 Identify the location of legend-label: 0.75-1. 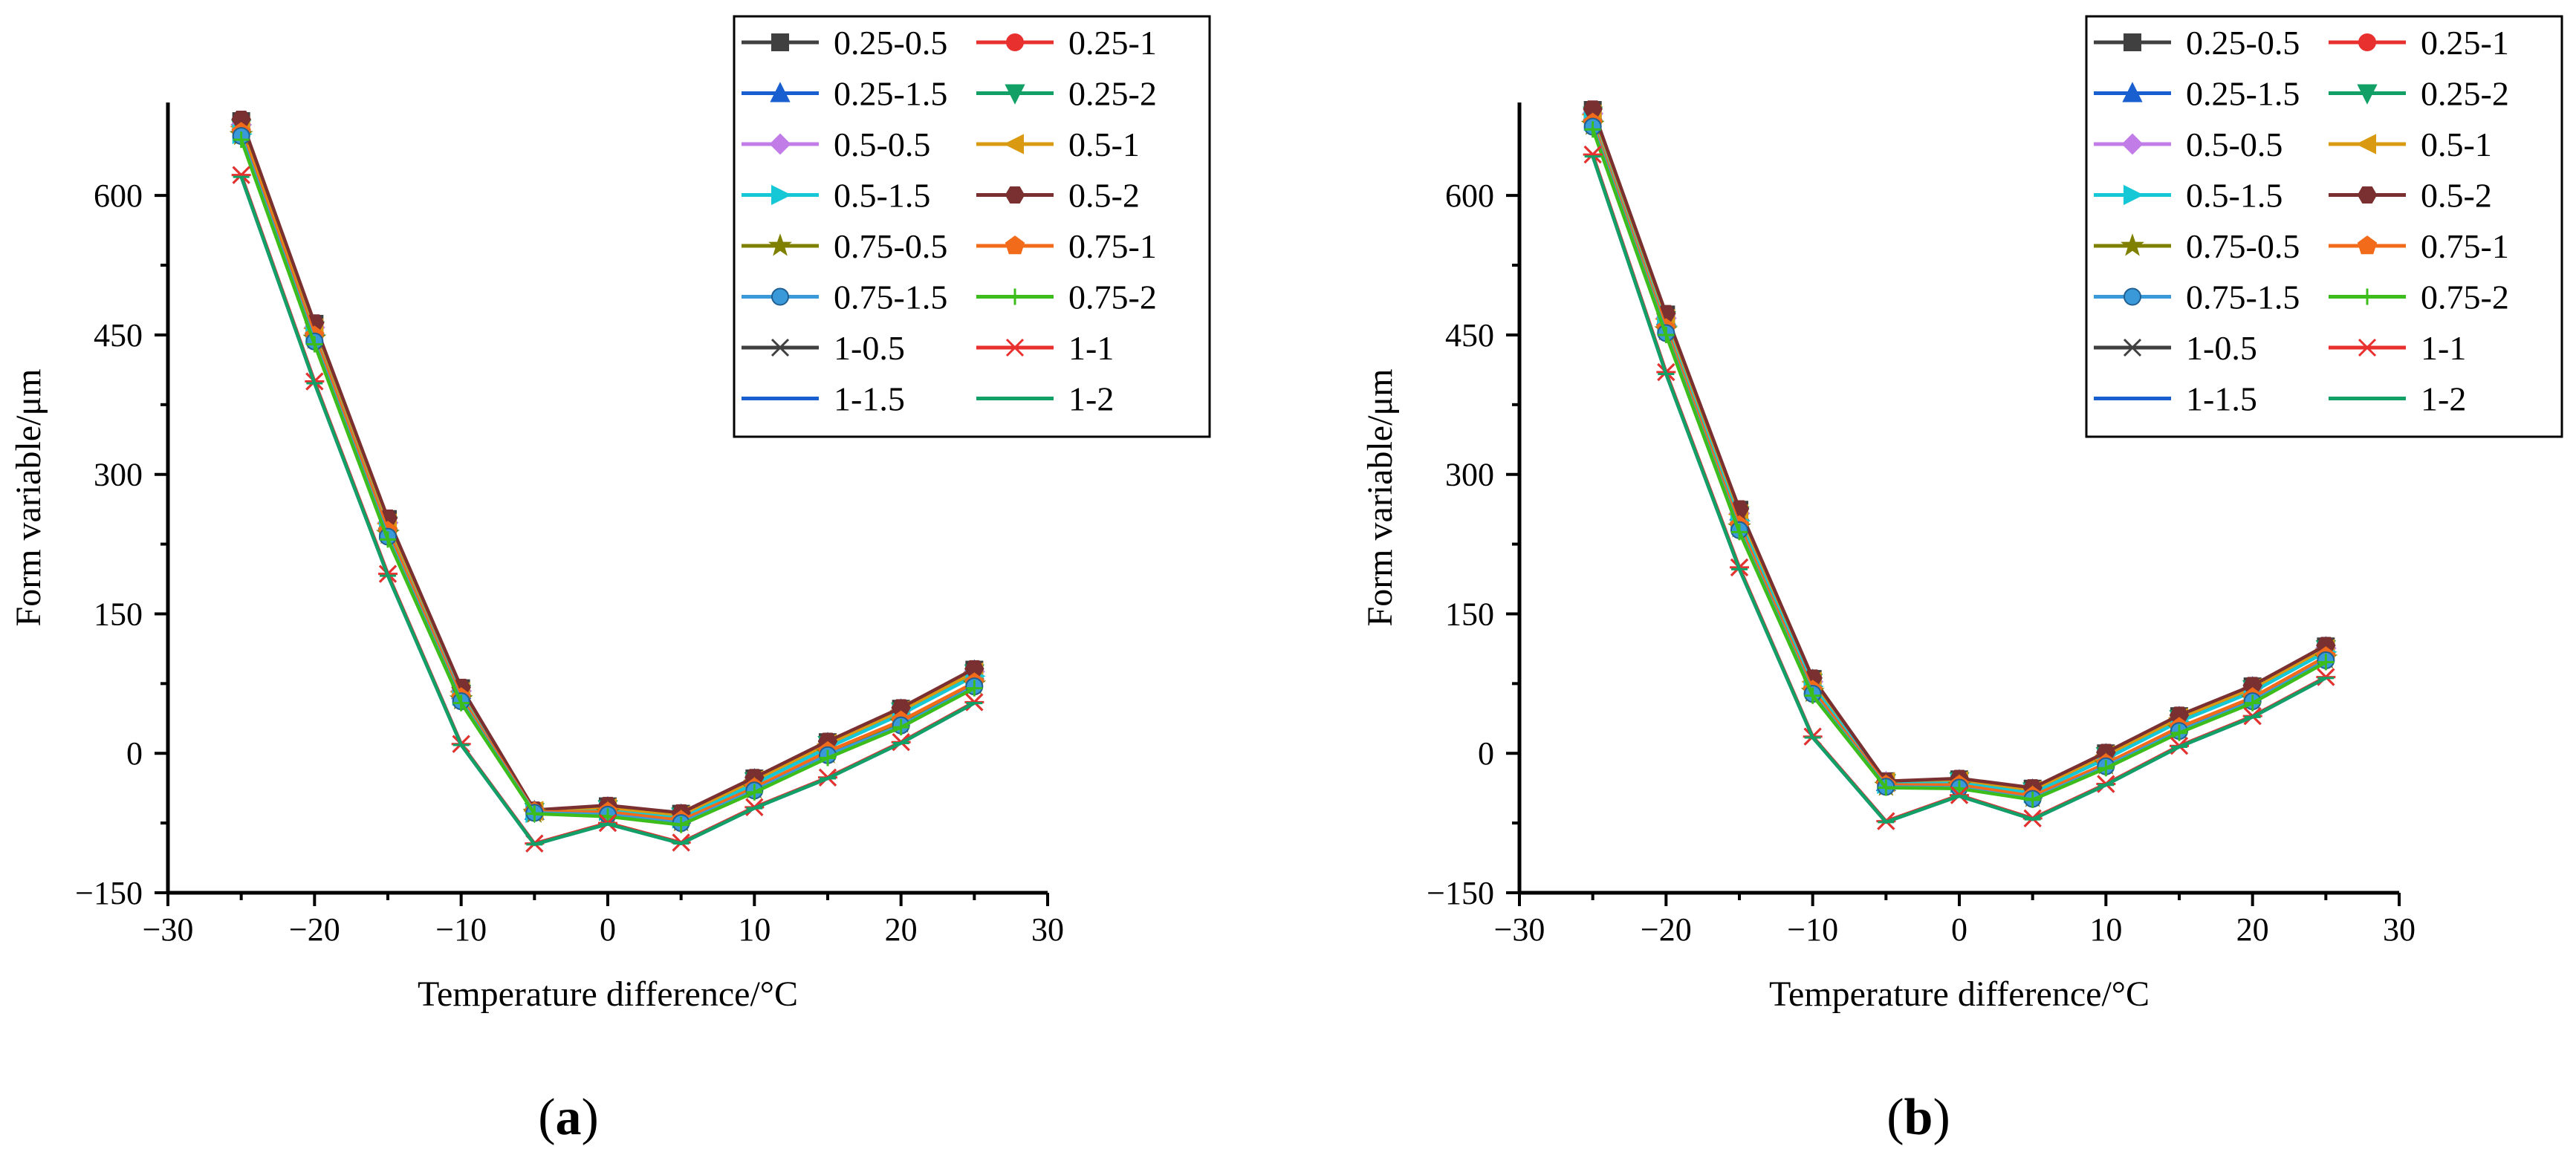
(2465, 246).